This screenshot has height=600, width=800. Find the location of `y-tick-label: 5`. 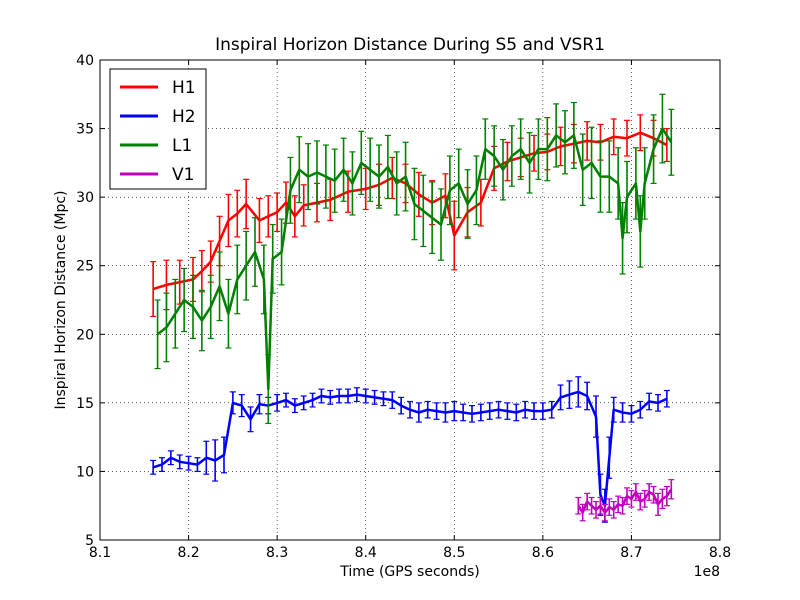

y-tick-label: 5 is located at coordinates (89, 541).